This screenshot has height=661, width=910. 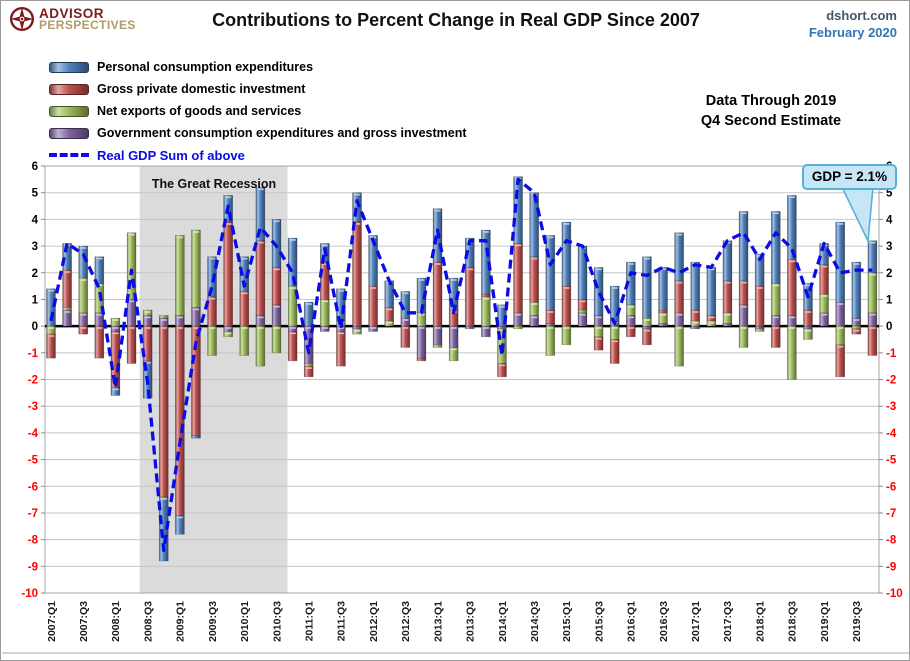 I want to click on data-through-note: Data Through 2019 Q4 Second Estimate, so click(x=771, y=111).